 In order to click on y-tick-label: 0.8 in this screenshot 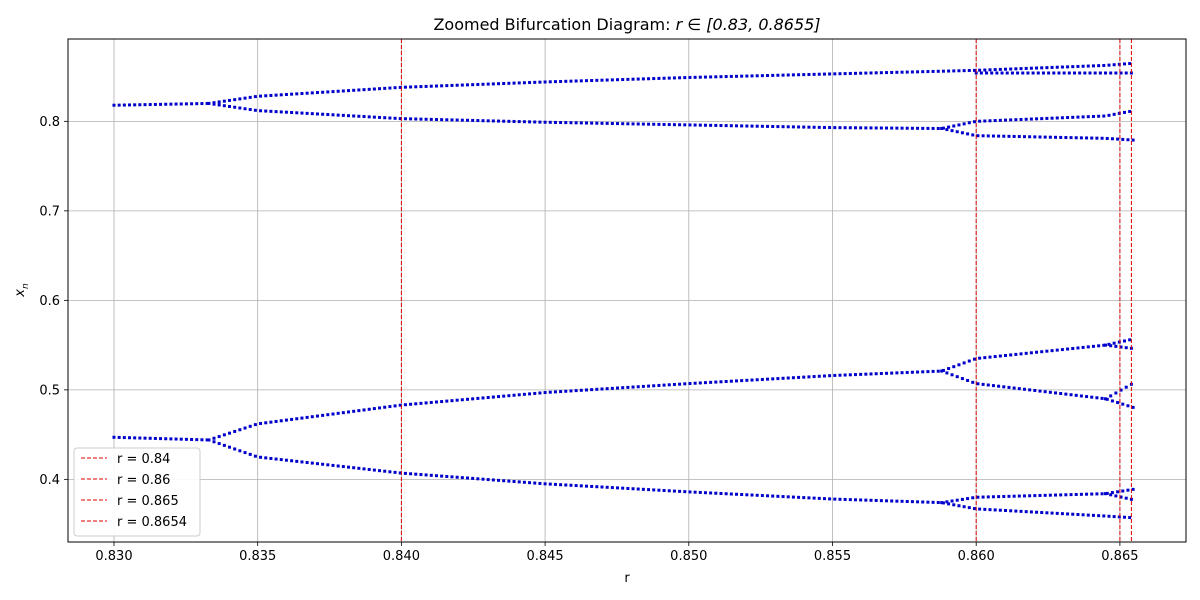, I will do `click(49, 122)`.